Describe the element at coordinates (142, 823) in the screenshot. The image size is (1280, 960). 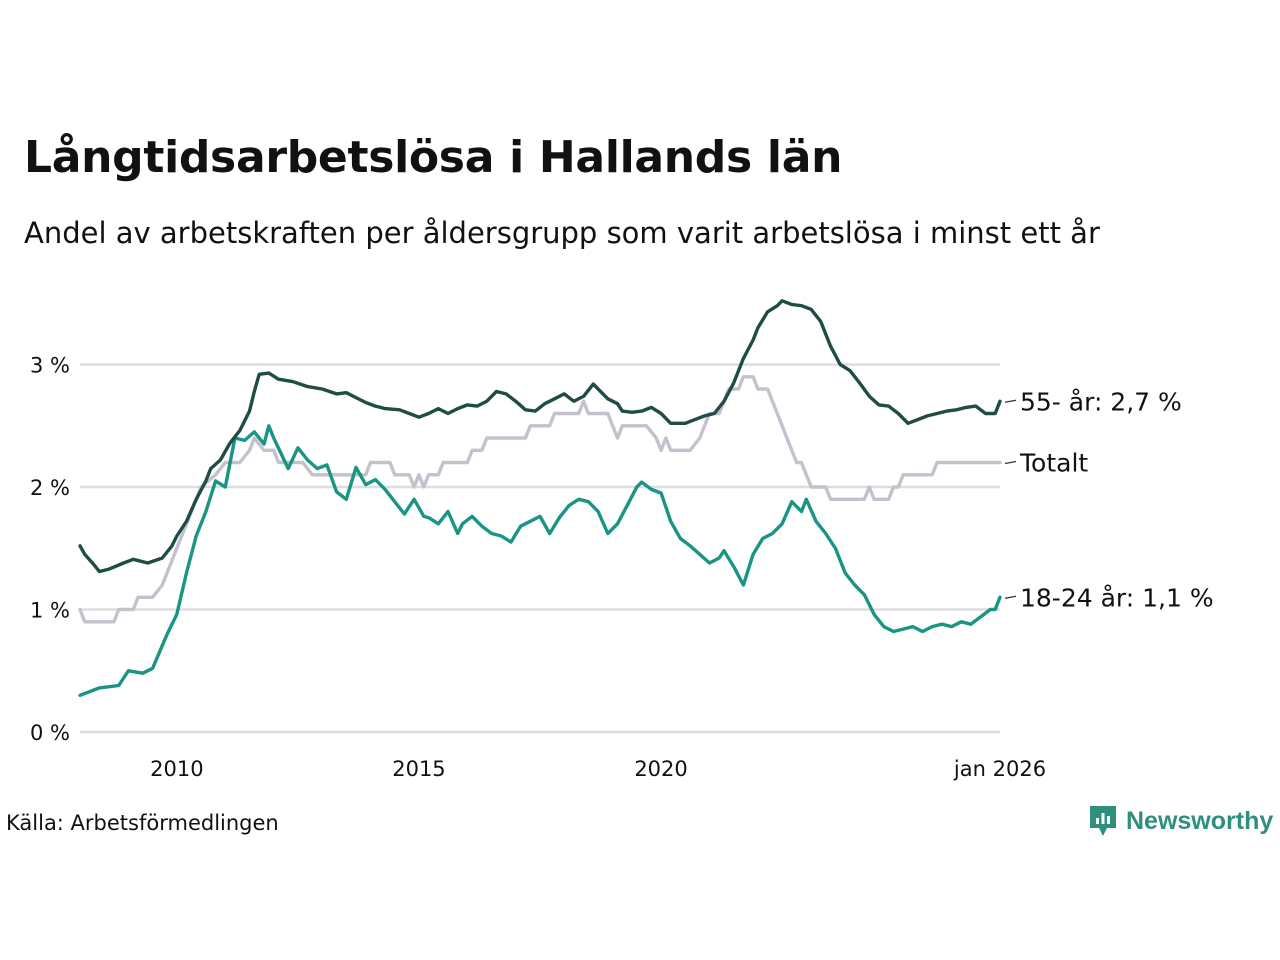
I see `source-note: Källa: Arbetsförmedlingen` at that location.